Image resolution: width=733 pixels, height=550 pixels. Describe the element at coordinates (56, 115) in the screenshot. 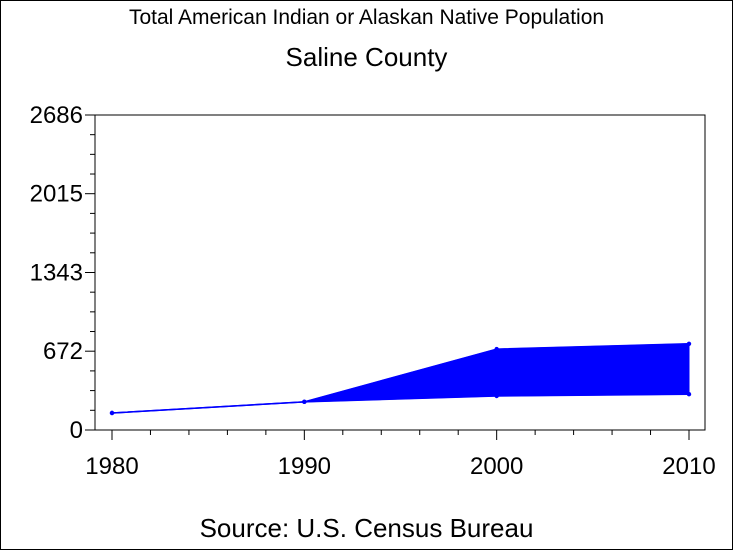

I see `y-tick-label: 2686` at that location.